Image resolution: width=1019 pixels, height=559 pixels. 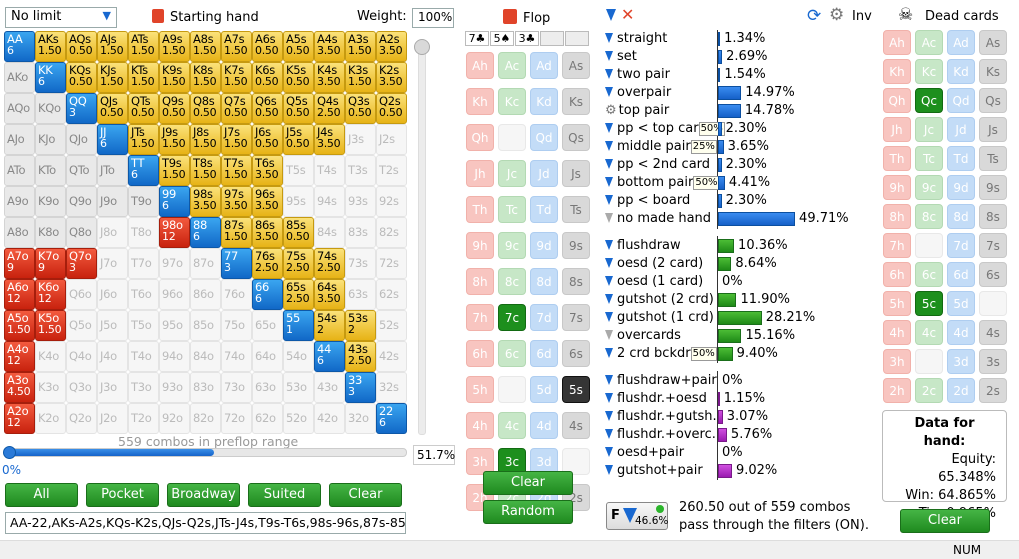 I want to click on flop-card-qd: Qd, so click(x=544, y=137).